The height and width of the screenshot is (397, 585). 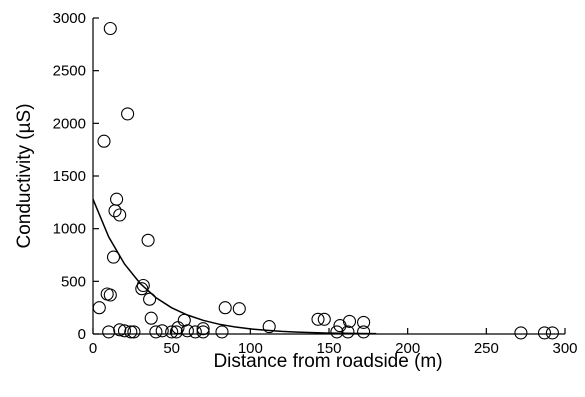 What do you see at coordinates (69, 176) in the screenshot?
I see `y-tick-label: 1500` at bounding box center [69, 176].